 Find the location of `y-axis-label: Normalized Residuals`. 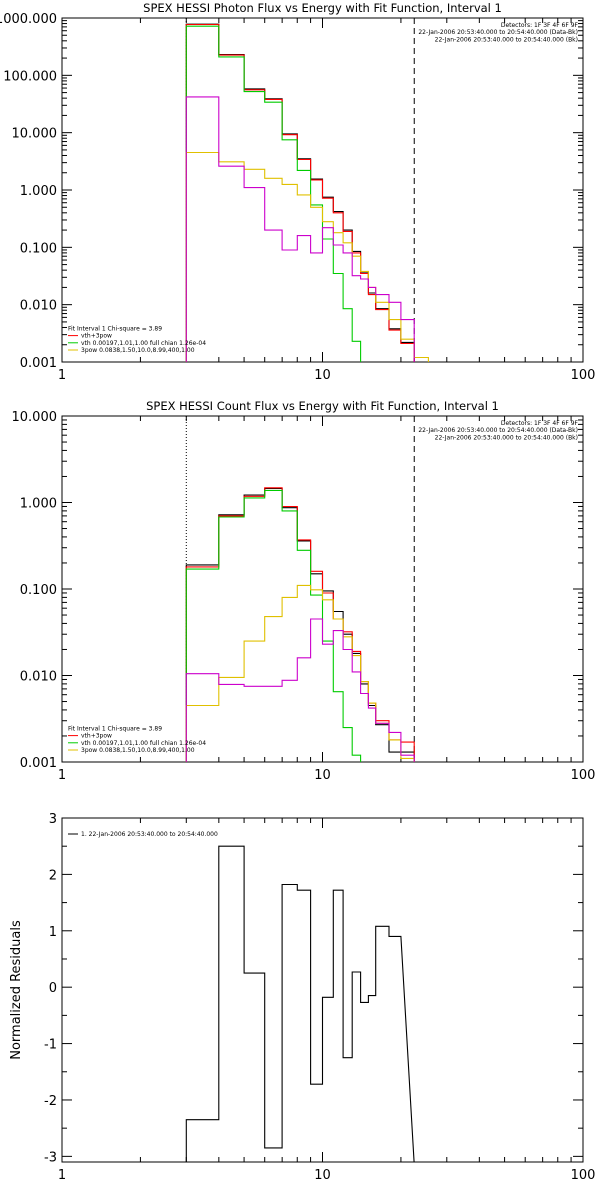

y-axis-label: Normalized Residuals is located at coordinates (16, 990).